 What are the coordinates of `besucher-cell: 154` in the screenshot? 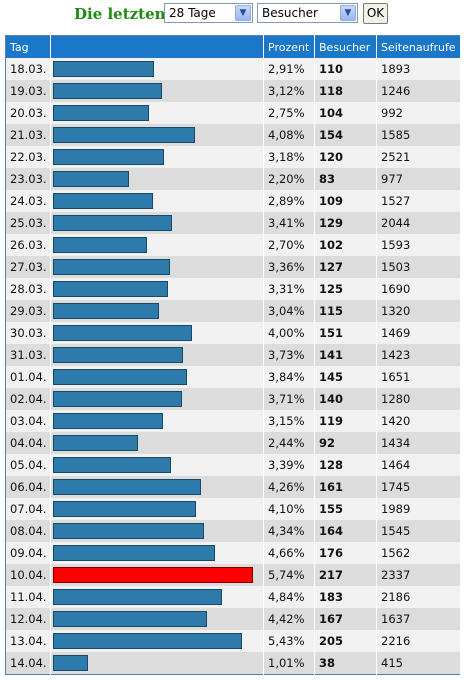 It's located at (345, 135).